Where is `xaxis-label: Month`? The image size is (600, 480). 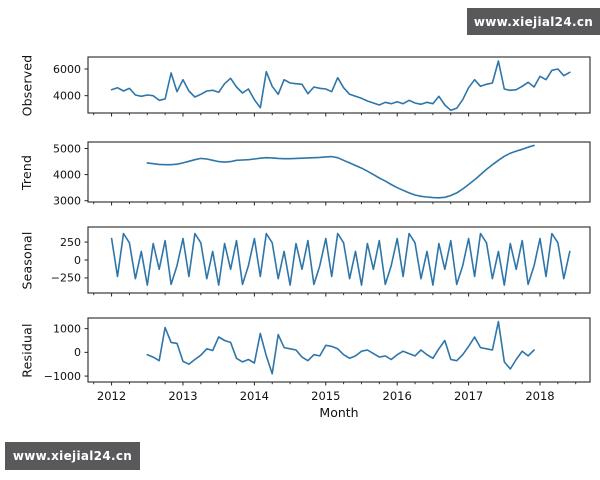 xaxis-label: Month is located at coordinates (339, 412).